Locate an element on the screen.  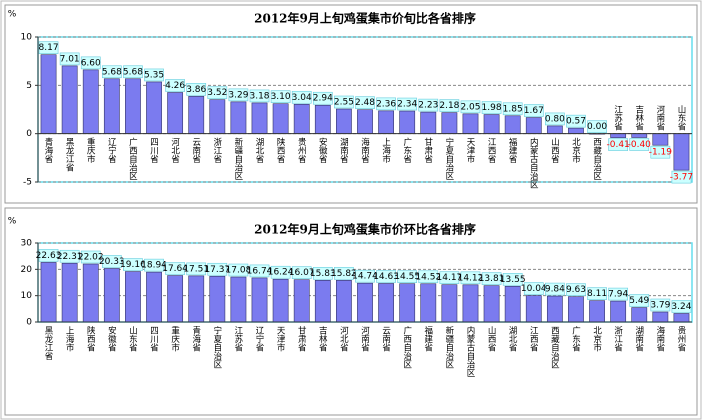
value-label: 3.24 is located at coordinates (681, 307).